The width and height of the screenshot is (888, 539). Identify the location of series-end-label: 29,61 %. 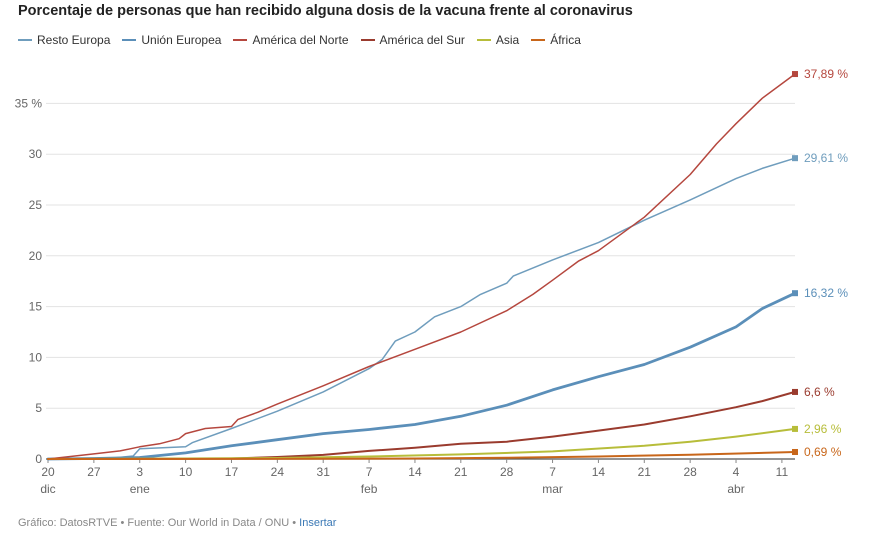
(826, 158).